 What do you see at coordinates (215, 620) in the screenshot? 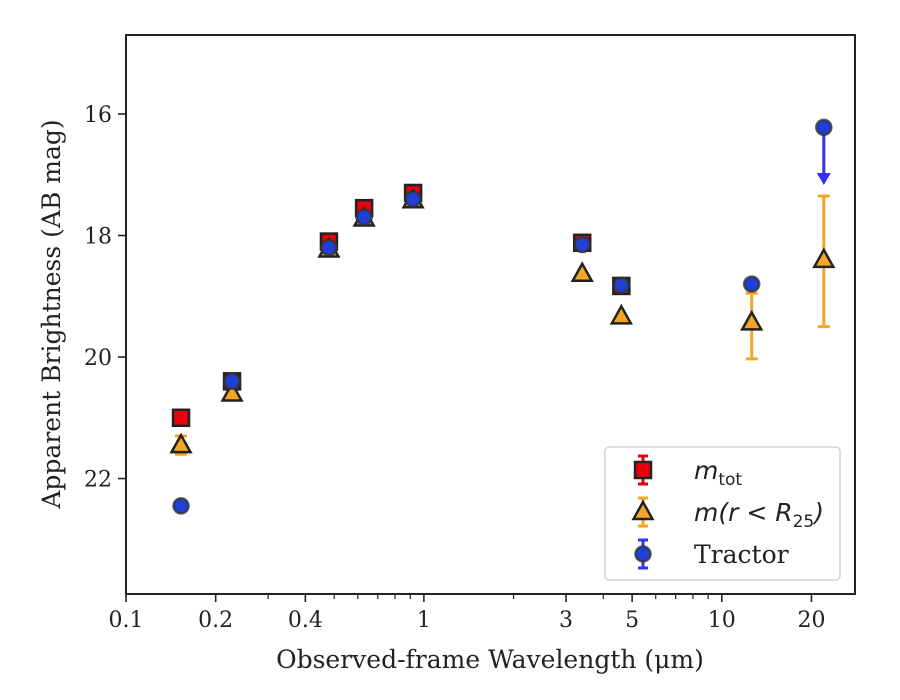
I see `x-tick-label: 0.2` at bounding box center [215, 620].